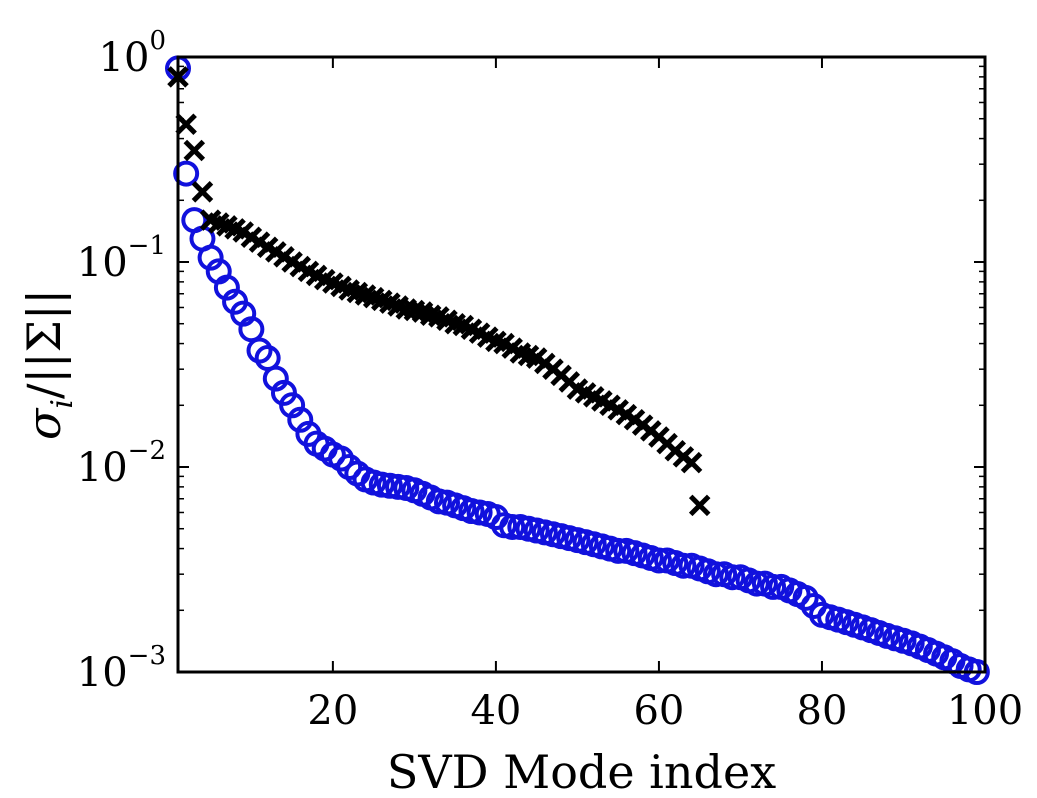 The height and width of the screenshot is (798, 1037). I want to click on x-tick-label: 60, so click(658, 711).